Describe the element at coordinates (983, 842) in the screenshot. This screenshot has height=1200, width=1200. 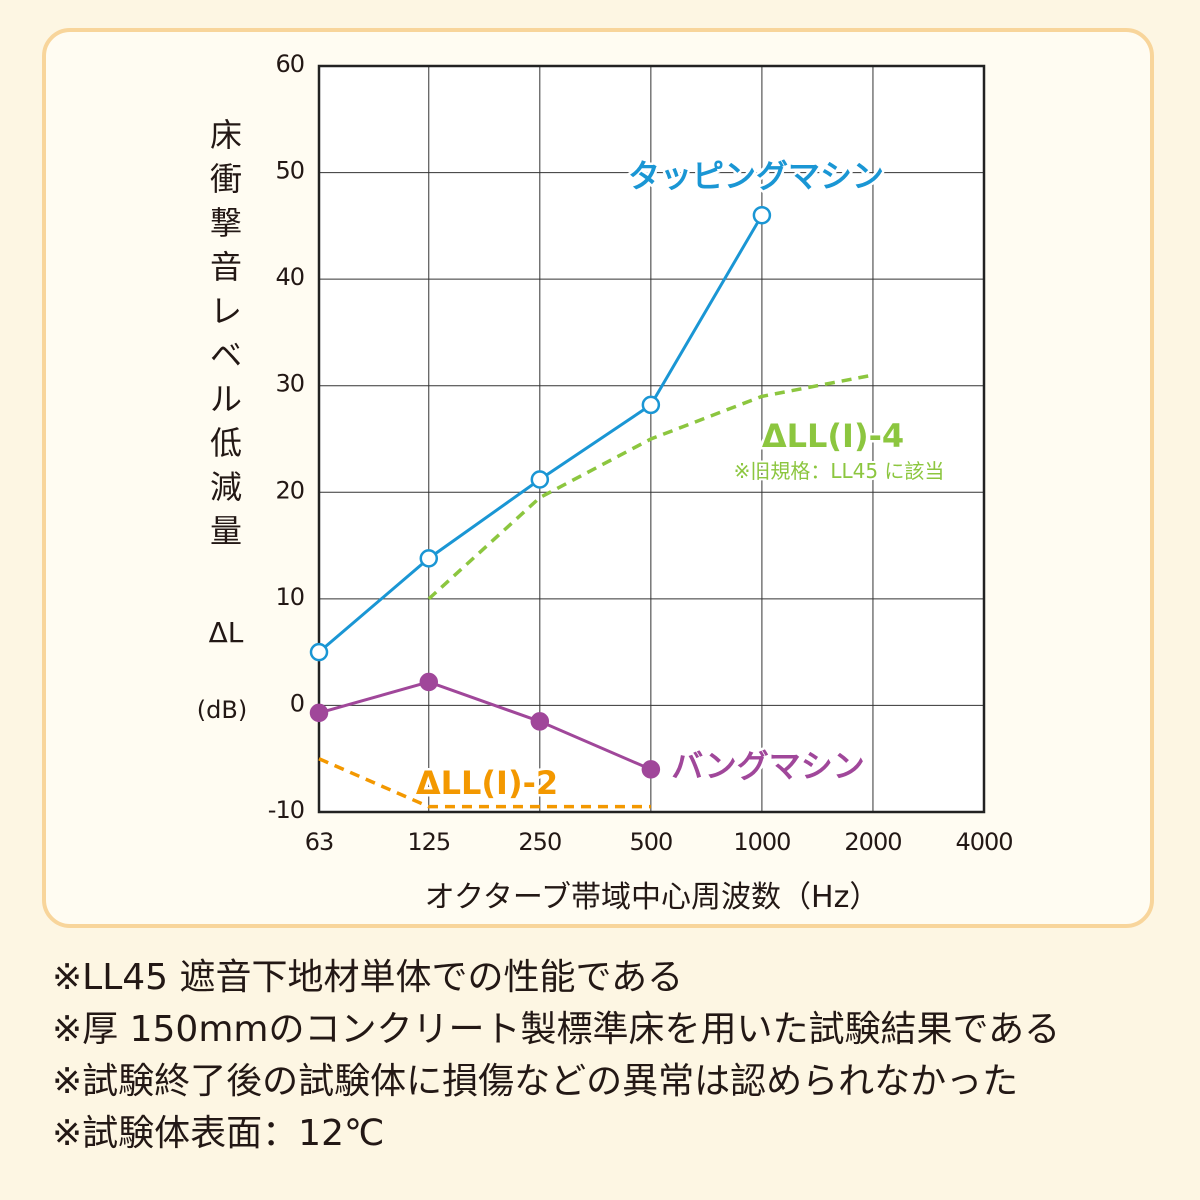
I see `x-tick-label: 4000` at that location.